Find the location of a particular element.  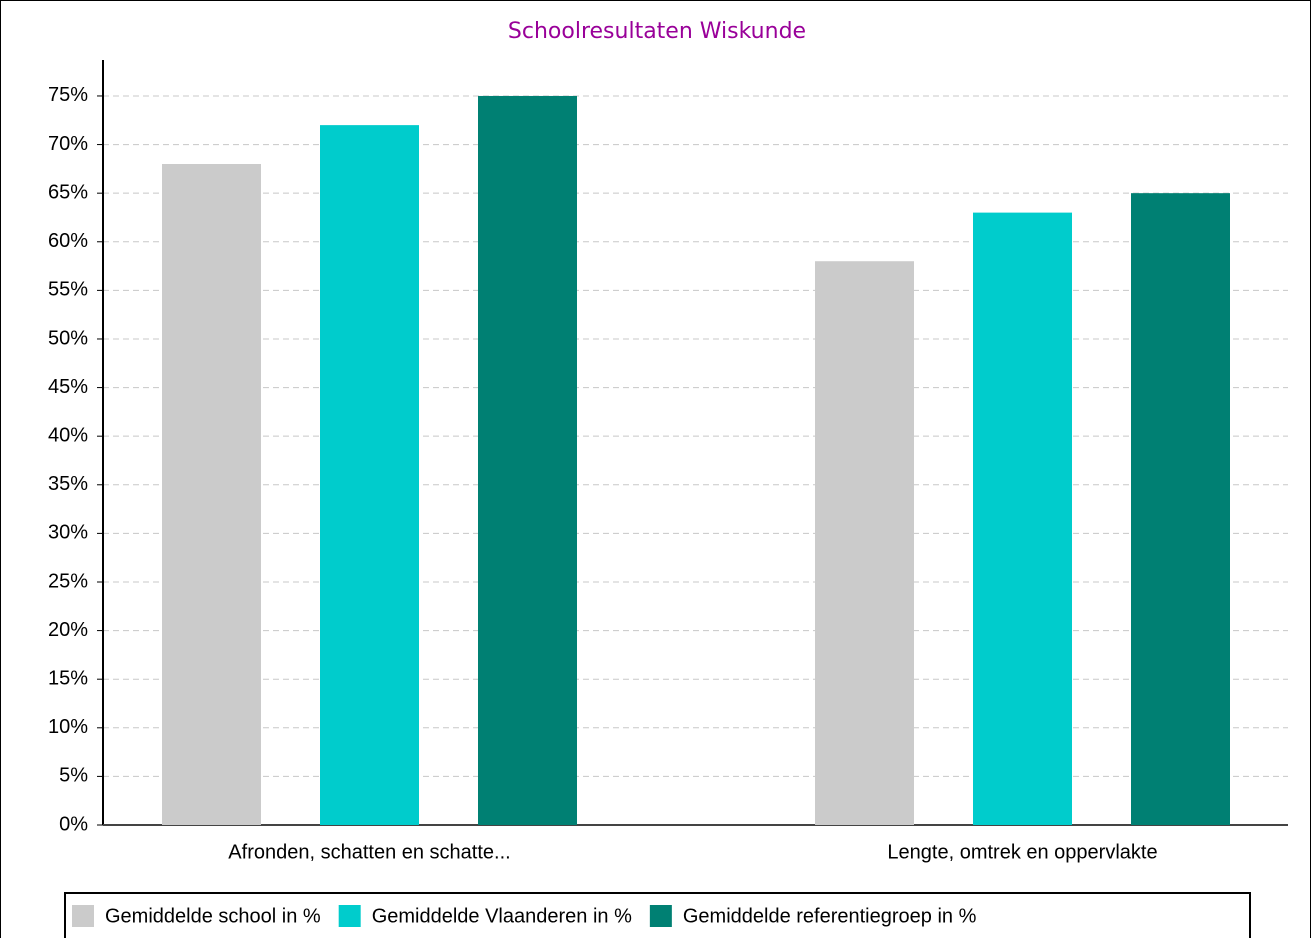

y-tick-label: 25% is located at coordinates (68, 581).